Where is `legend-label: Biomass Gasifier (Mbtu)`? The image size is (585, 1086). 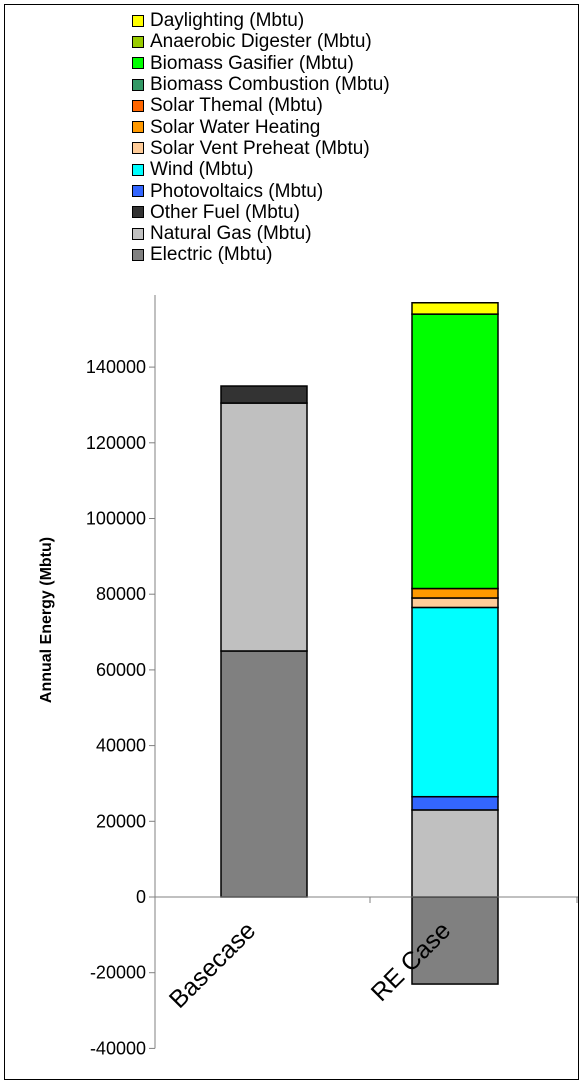
legend-label: Biomass Gasifier (Mbtu) is located at coordinates (252, 63).